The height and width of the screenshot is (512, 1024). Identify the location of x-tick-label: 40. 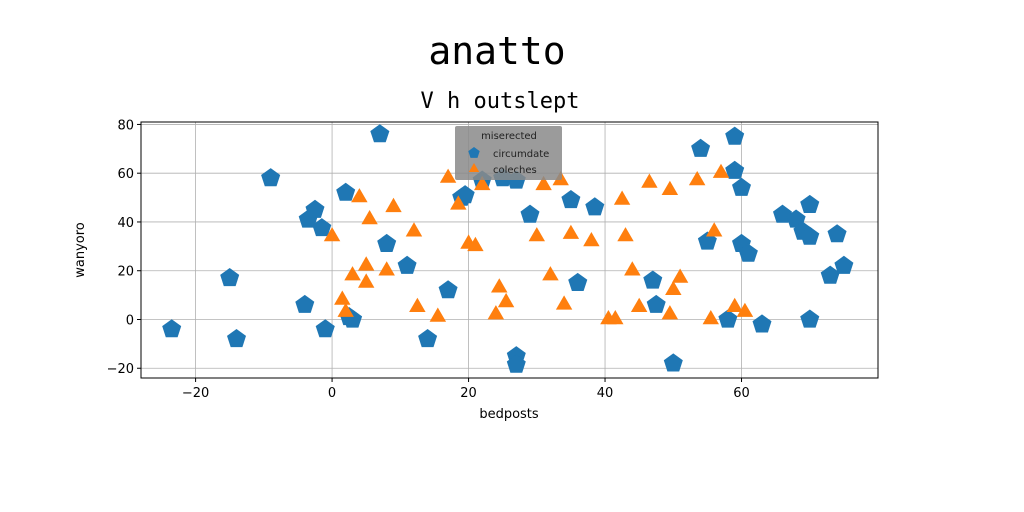
(605, 393).